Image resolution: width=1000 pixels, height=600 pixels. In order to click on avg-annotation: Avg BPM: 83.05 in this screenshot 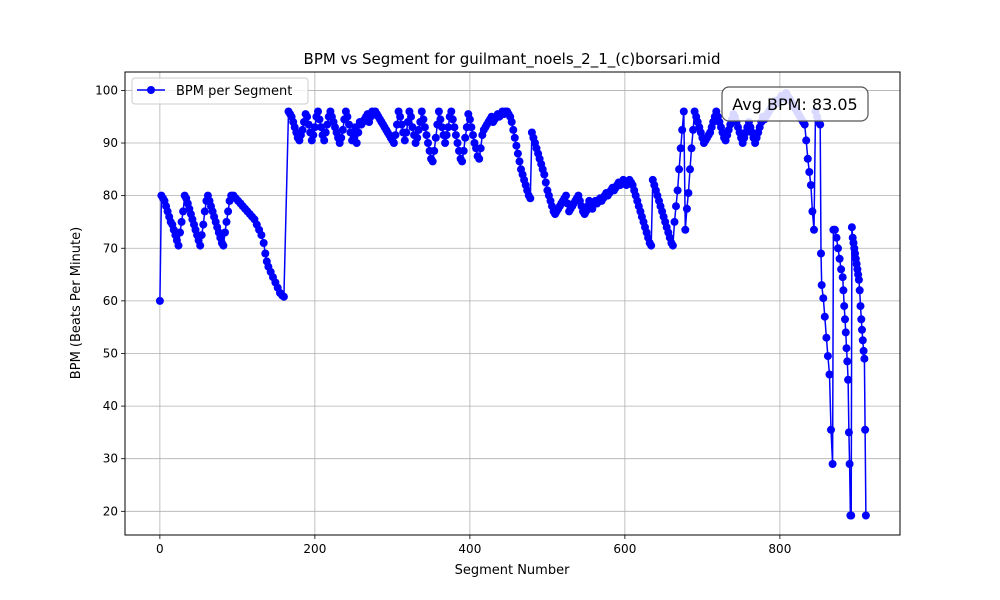, I will do `click(795, 104)`.